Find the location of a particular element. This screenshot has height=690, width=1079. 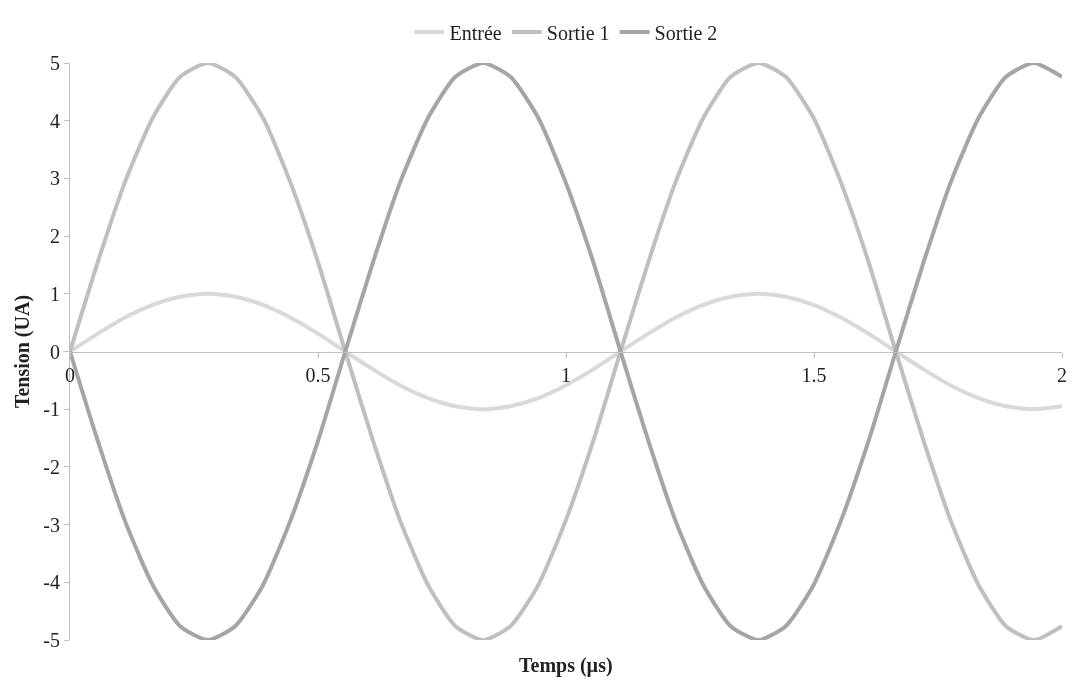

y-tick-label: -3 is located at coordinates (51, 524).